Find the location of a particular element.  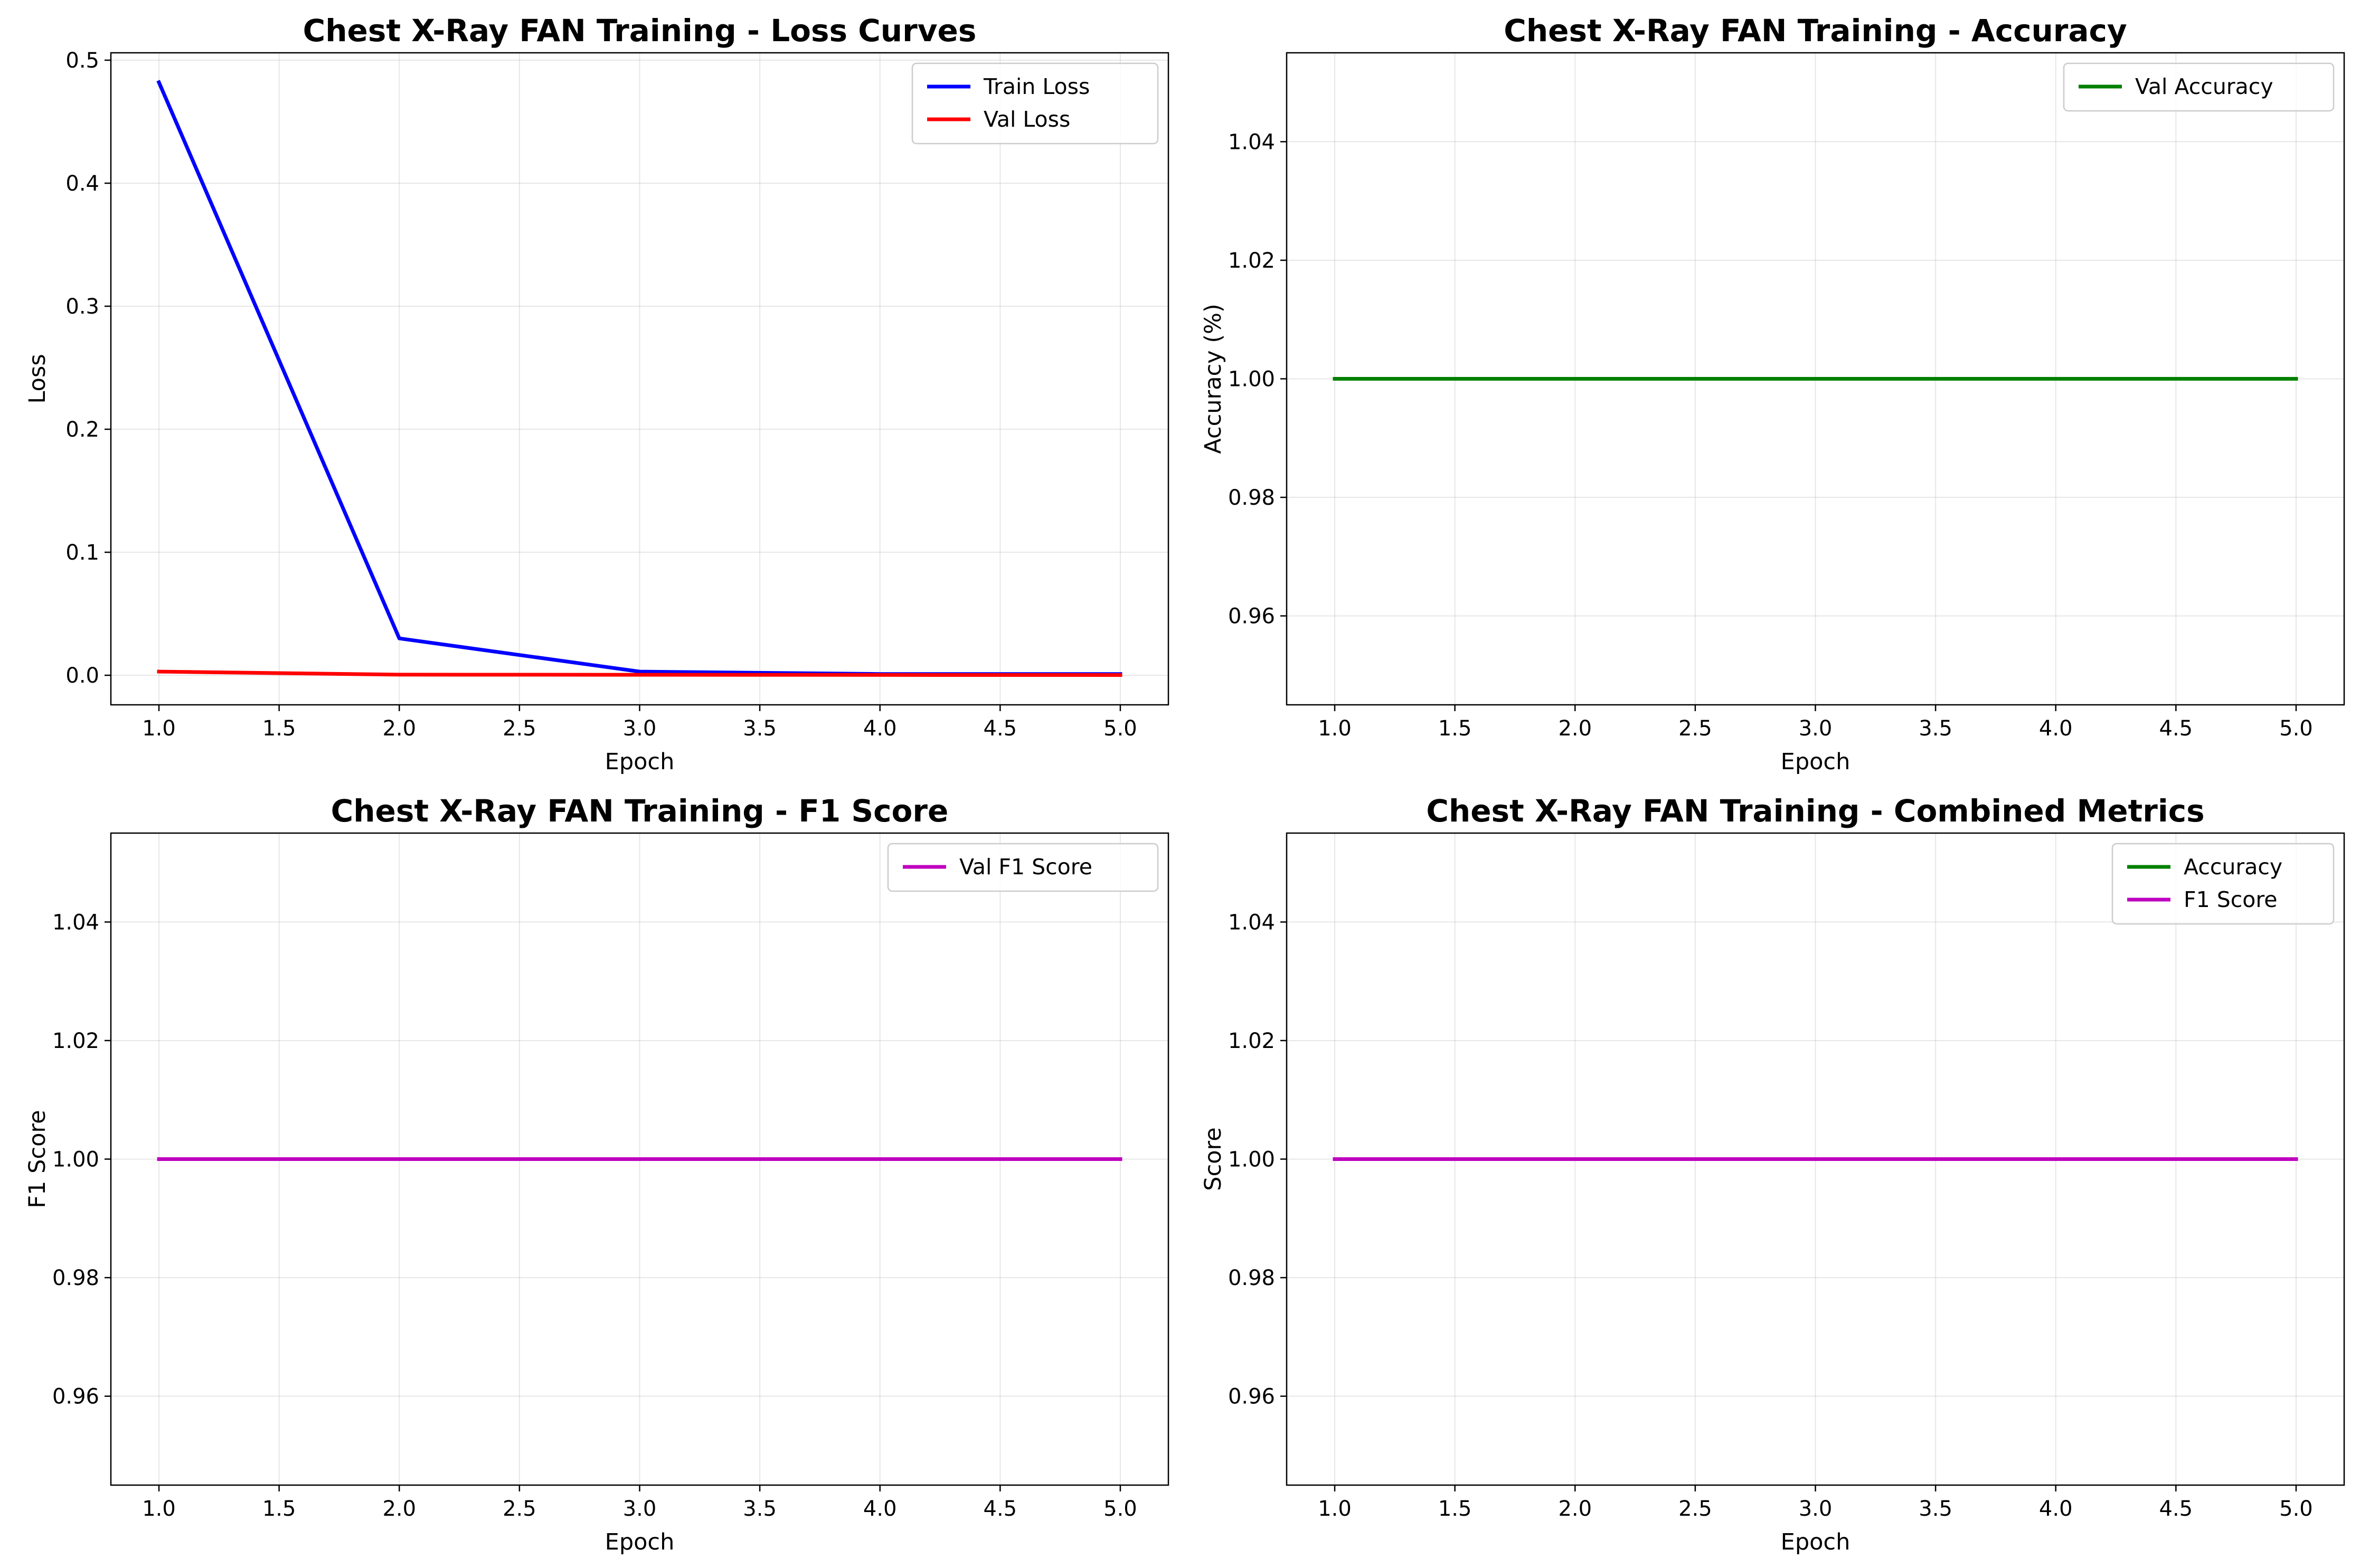

legend: Train Loss Val Loss is located at coordinates (1035, 103).